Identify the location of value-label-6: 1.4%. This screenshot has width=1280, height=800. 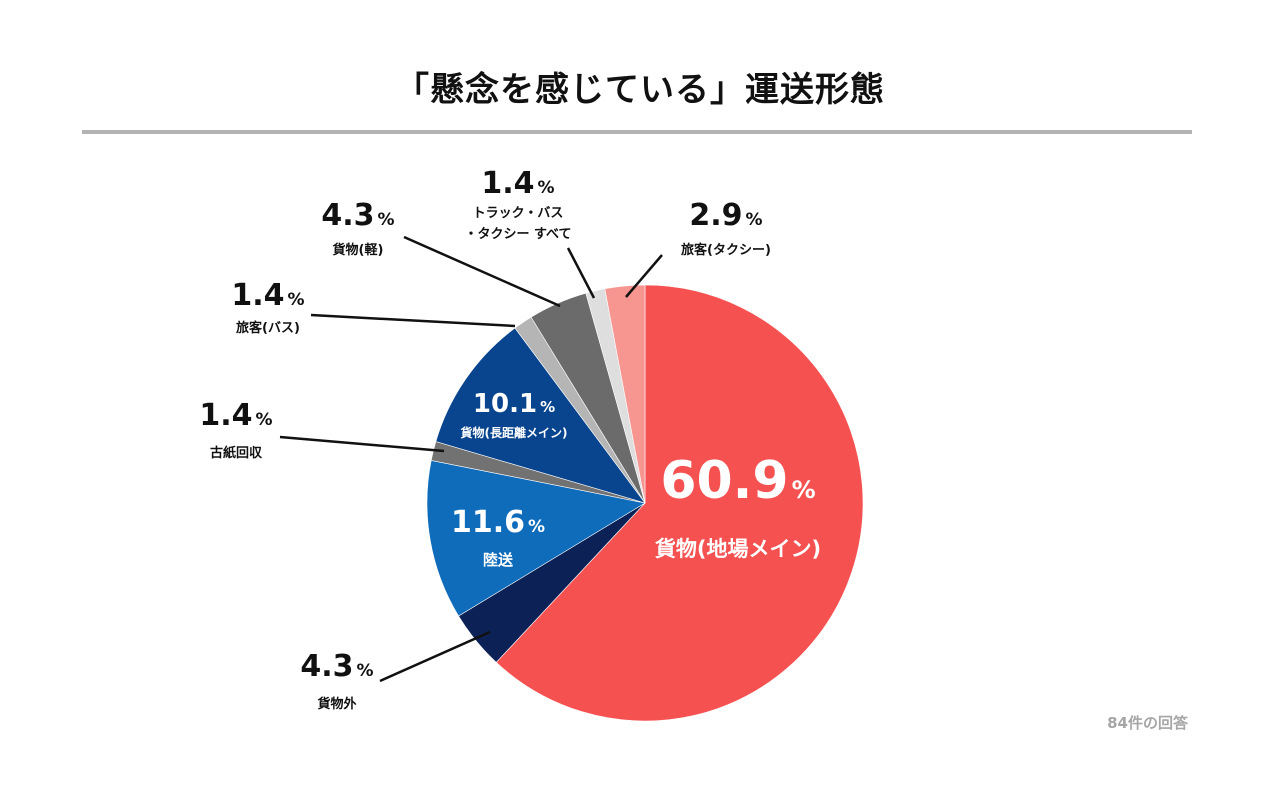
(267, 295).